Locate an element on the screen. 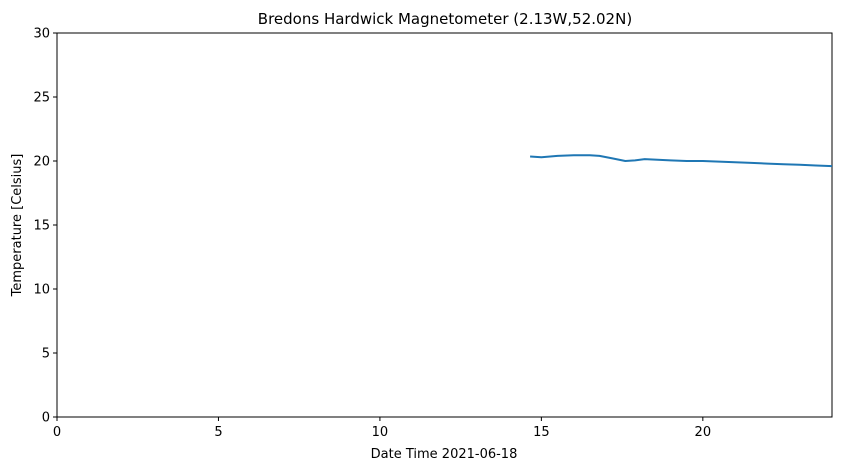  series-line is located at coordinates (681, 161).